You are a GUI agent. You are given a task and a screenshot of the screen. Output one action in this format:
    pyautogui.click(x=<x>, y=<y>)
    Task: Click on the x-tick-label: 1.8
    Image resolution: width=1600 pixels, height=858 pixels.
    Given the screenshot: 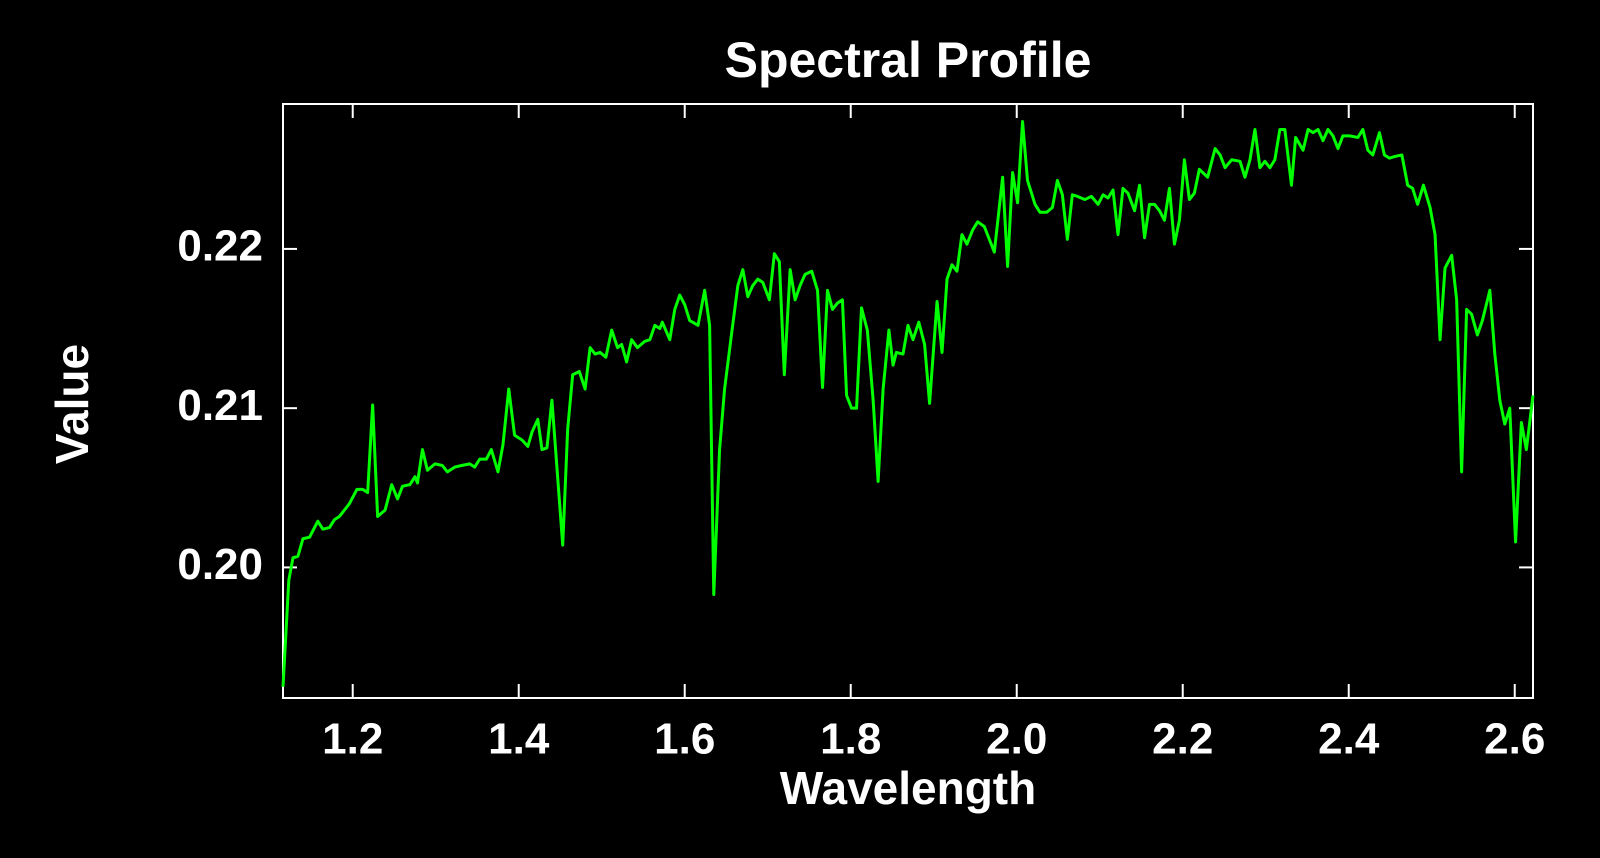 What is the action you would take?
    pyautogui.click(x=850, y=739)
    